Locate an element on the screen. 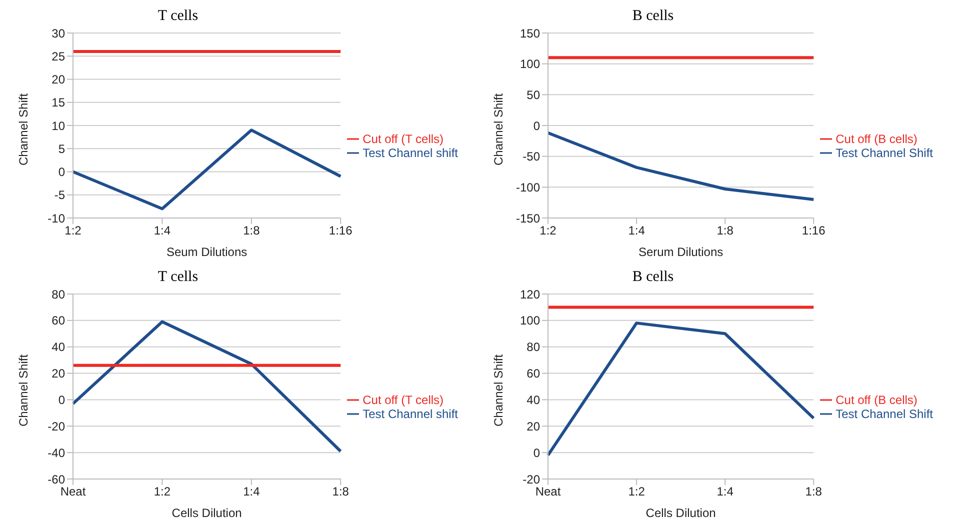  y-tick-label: -60 is located at coordinates (57, 479).